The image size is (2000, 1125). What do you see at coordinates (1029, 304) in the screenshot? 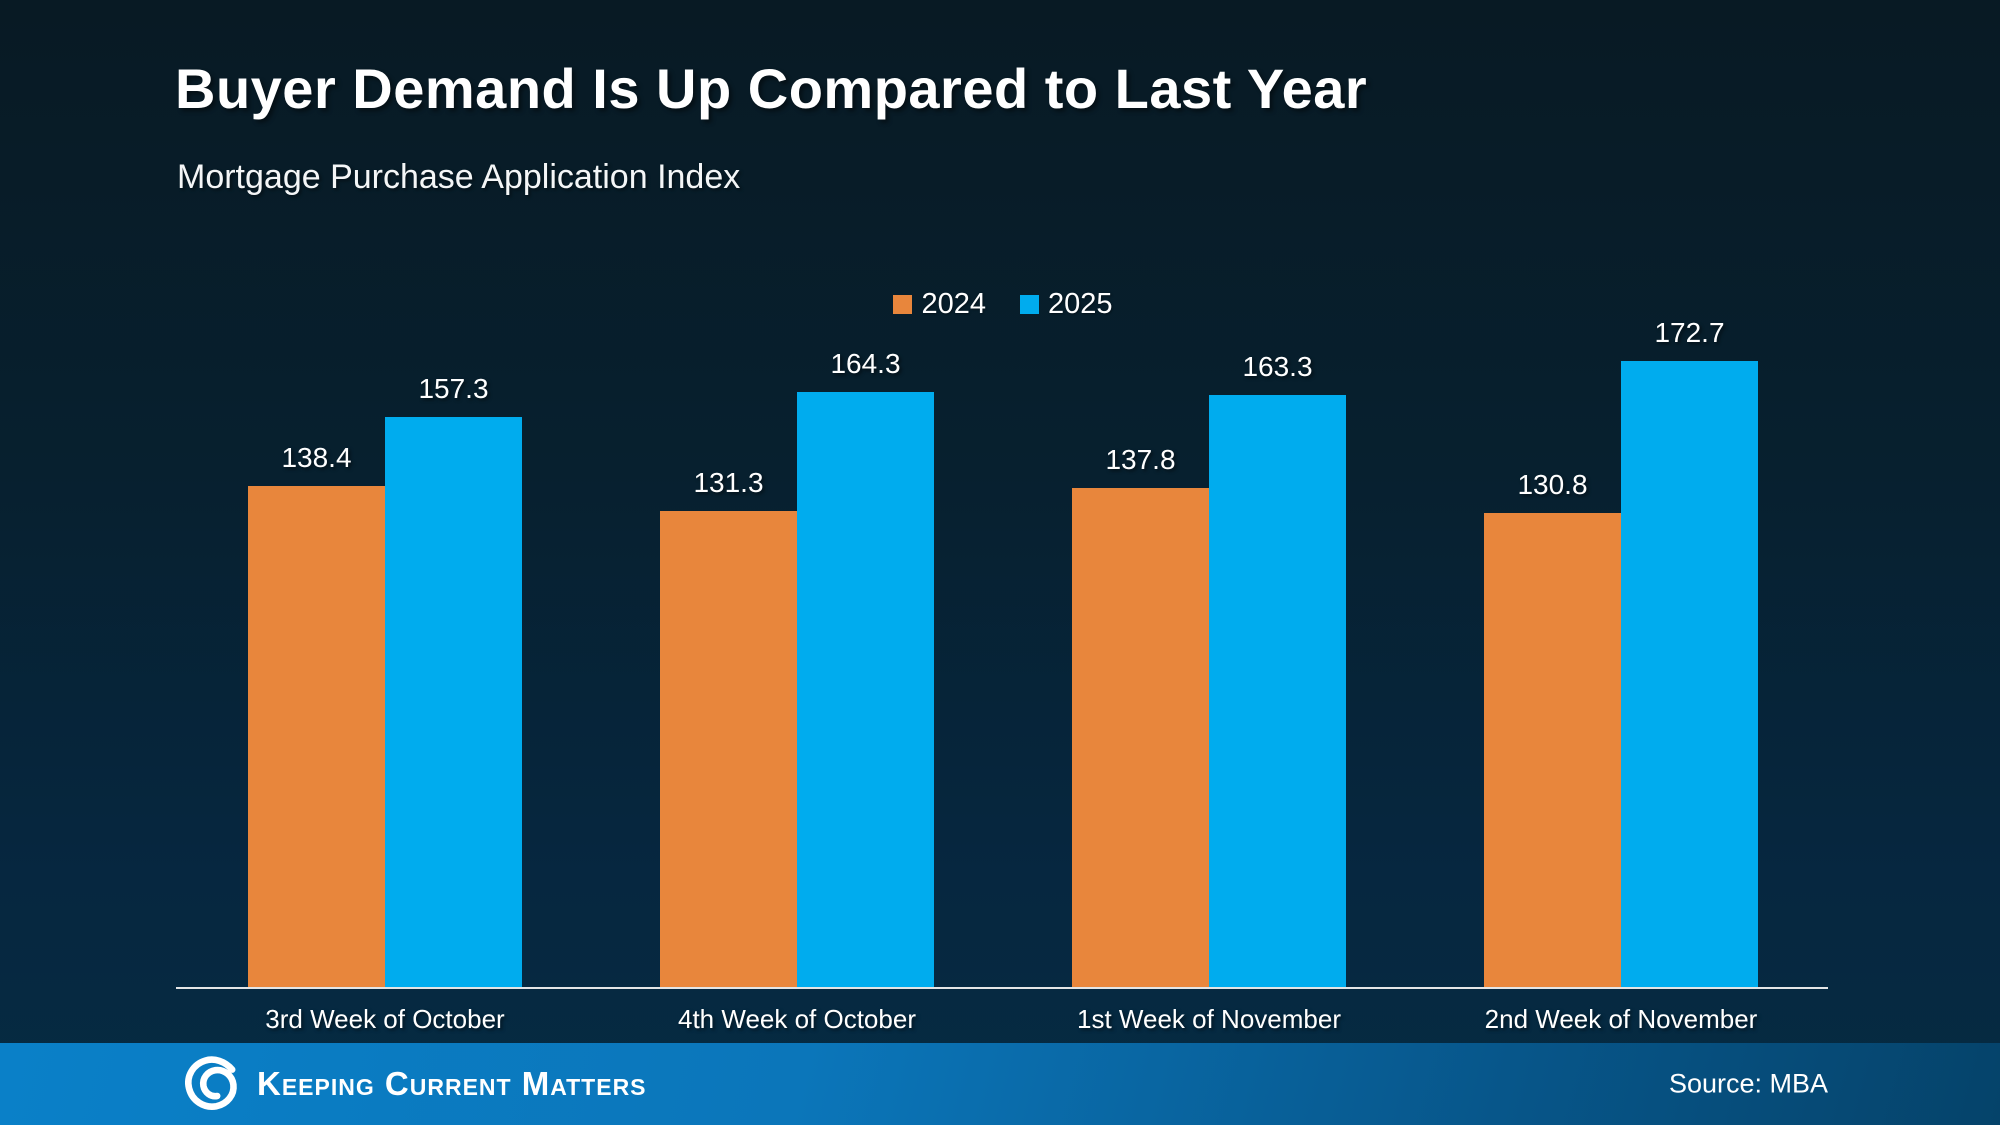
I see `legend-swatch-2025` at bounding box center [1029, 304].